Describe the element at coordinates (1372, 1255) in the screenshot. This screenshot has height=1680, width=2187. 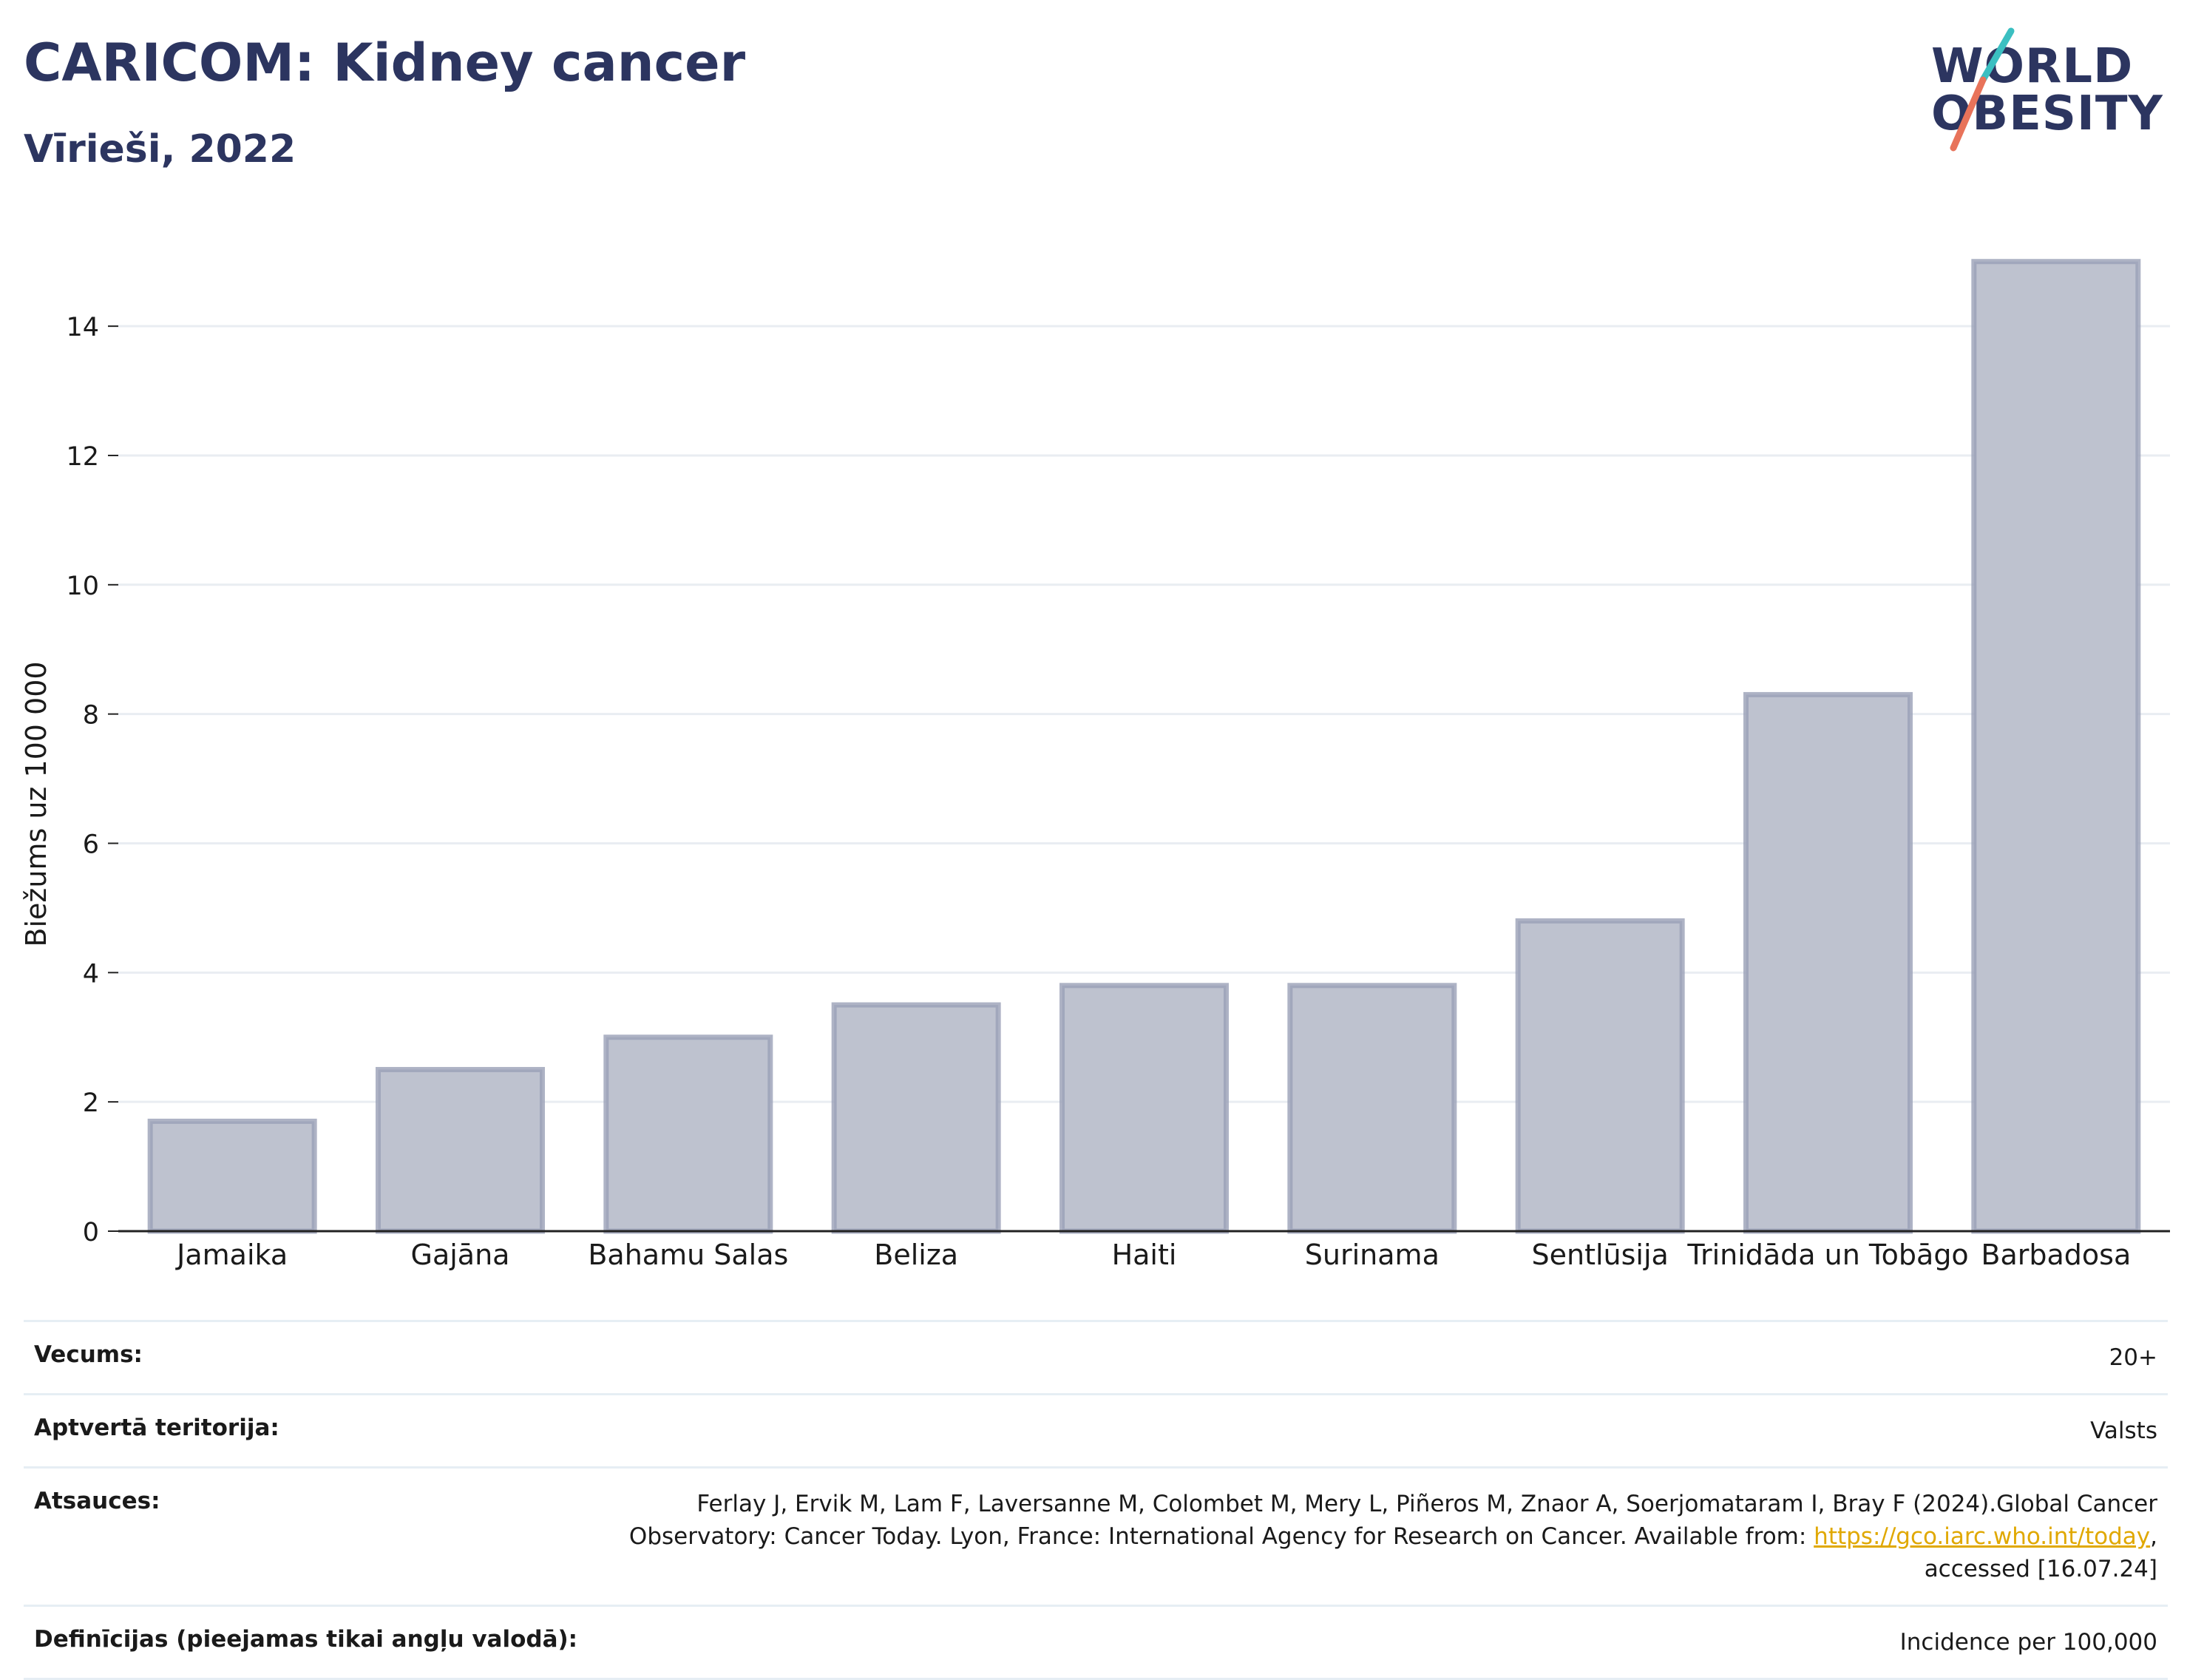
I see `x-tick-label: Surinama` at that location.